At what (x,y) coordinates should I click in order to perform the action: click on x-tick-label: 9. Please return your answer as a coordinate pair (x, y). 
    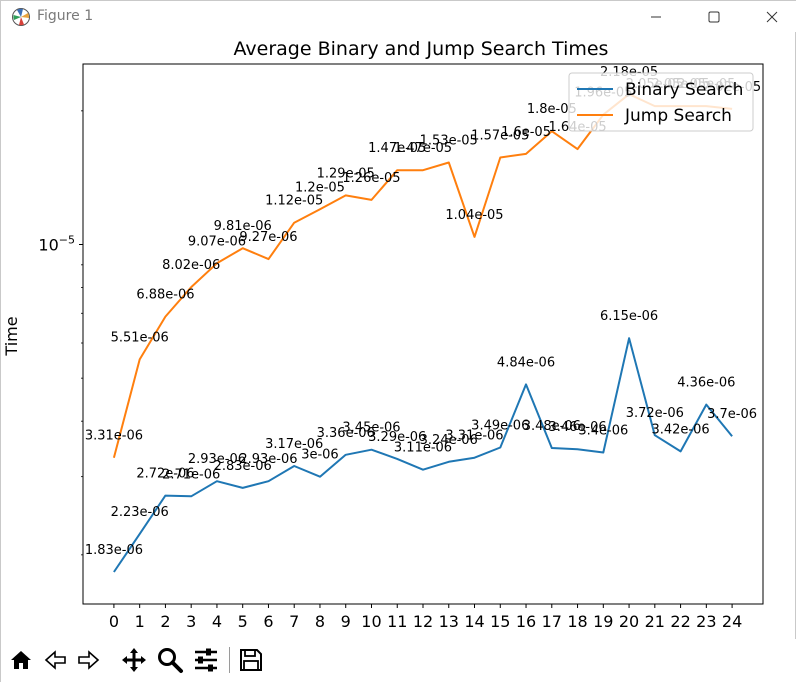
    Looking at the image, I should click on (346, 621).